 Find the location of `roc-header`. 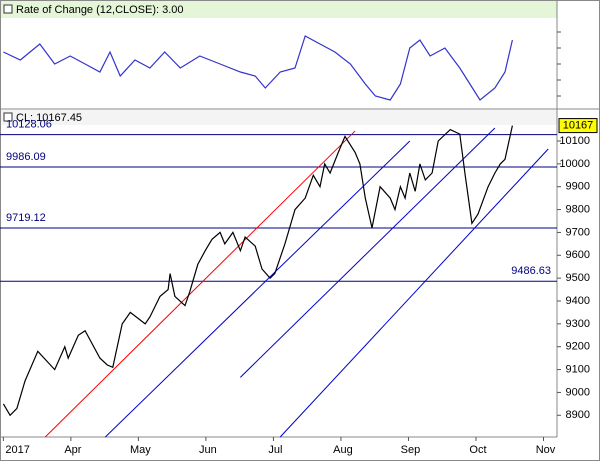

roc-header is located at coordinates (279, 9).